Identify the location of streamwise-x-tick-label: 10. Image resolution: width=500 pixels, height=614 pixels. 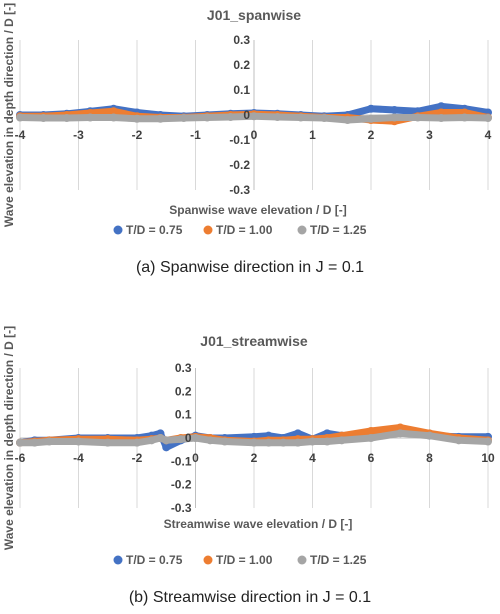
(488, 458).